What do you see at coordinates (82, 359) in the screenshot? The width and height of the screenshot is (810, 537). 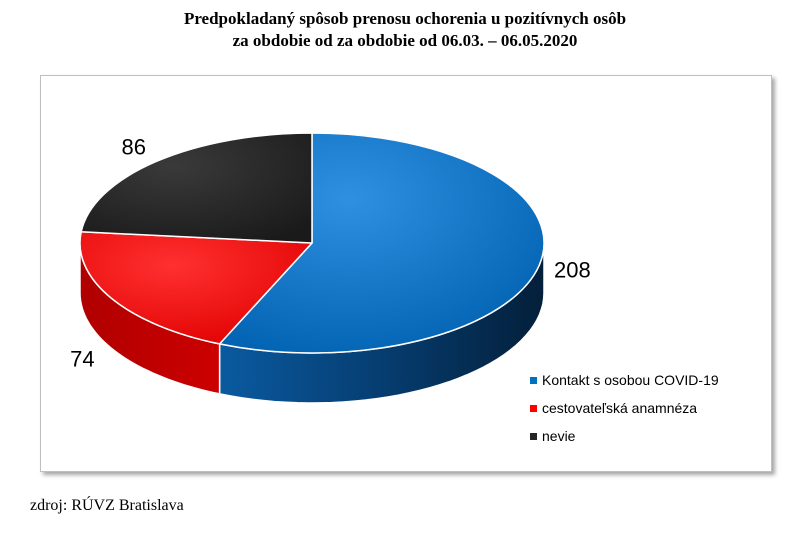 I see `data-label-2: 74` at bounding box center [82, 359].